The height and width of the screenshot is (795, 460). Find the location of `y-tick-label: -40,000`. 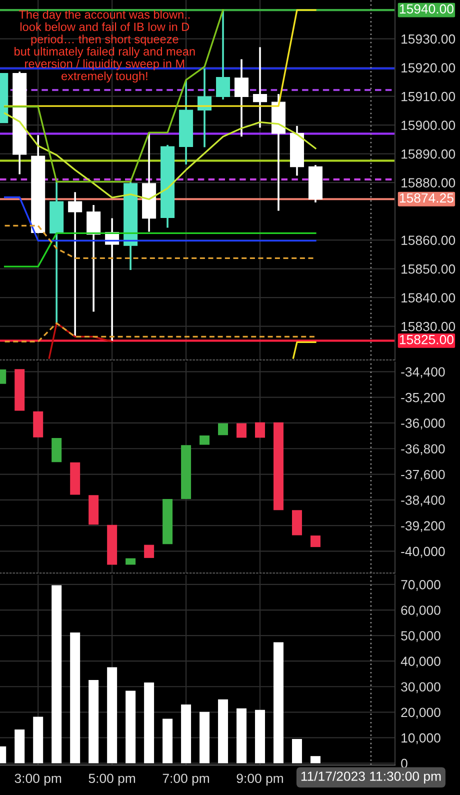

y-tick-label: -40,000 is located at coordinates (423, 552).